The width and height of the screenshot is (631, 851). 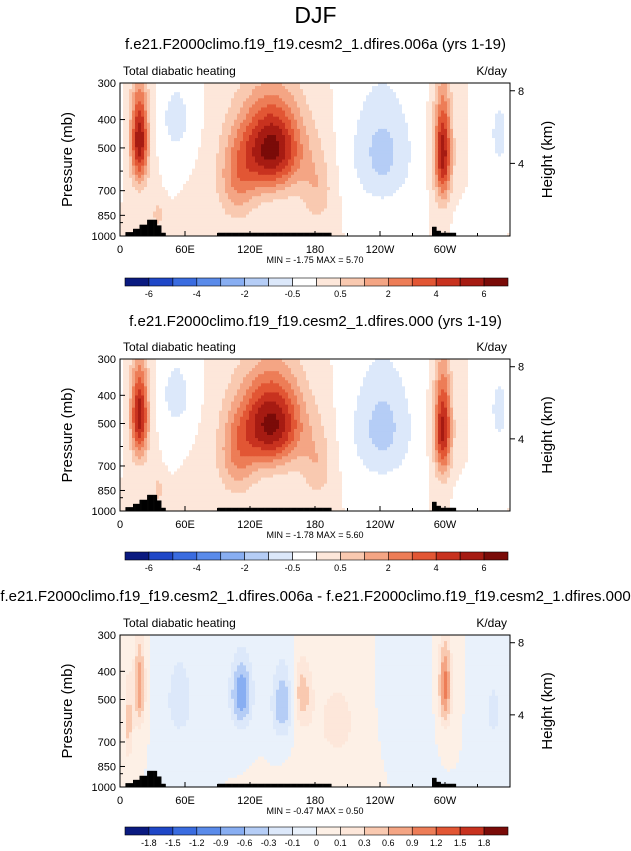 What do you see at coordinates (221, 843) in the screenshot?
I see `colorbar-label: -0.9` at bounding box center [221, 843].